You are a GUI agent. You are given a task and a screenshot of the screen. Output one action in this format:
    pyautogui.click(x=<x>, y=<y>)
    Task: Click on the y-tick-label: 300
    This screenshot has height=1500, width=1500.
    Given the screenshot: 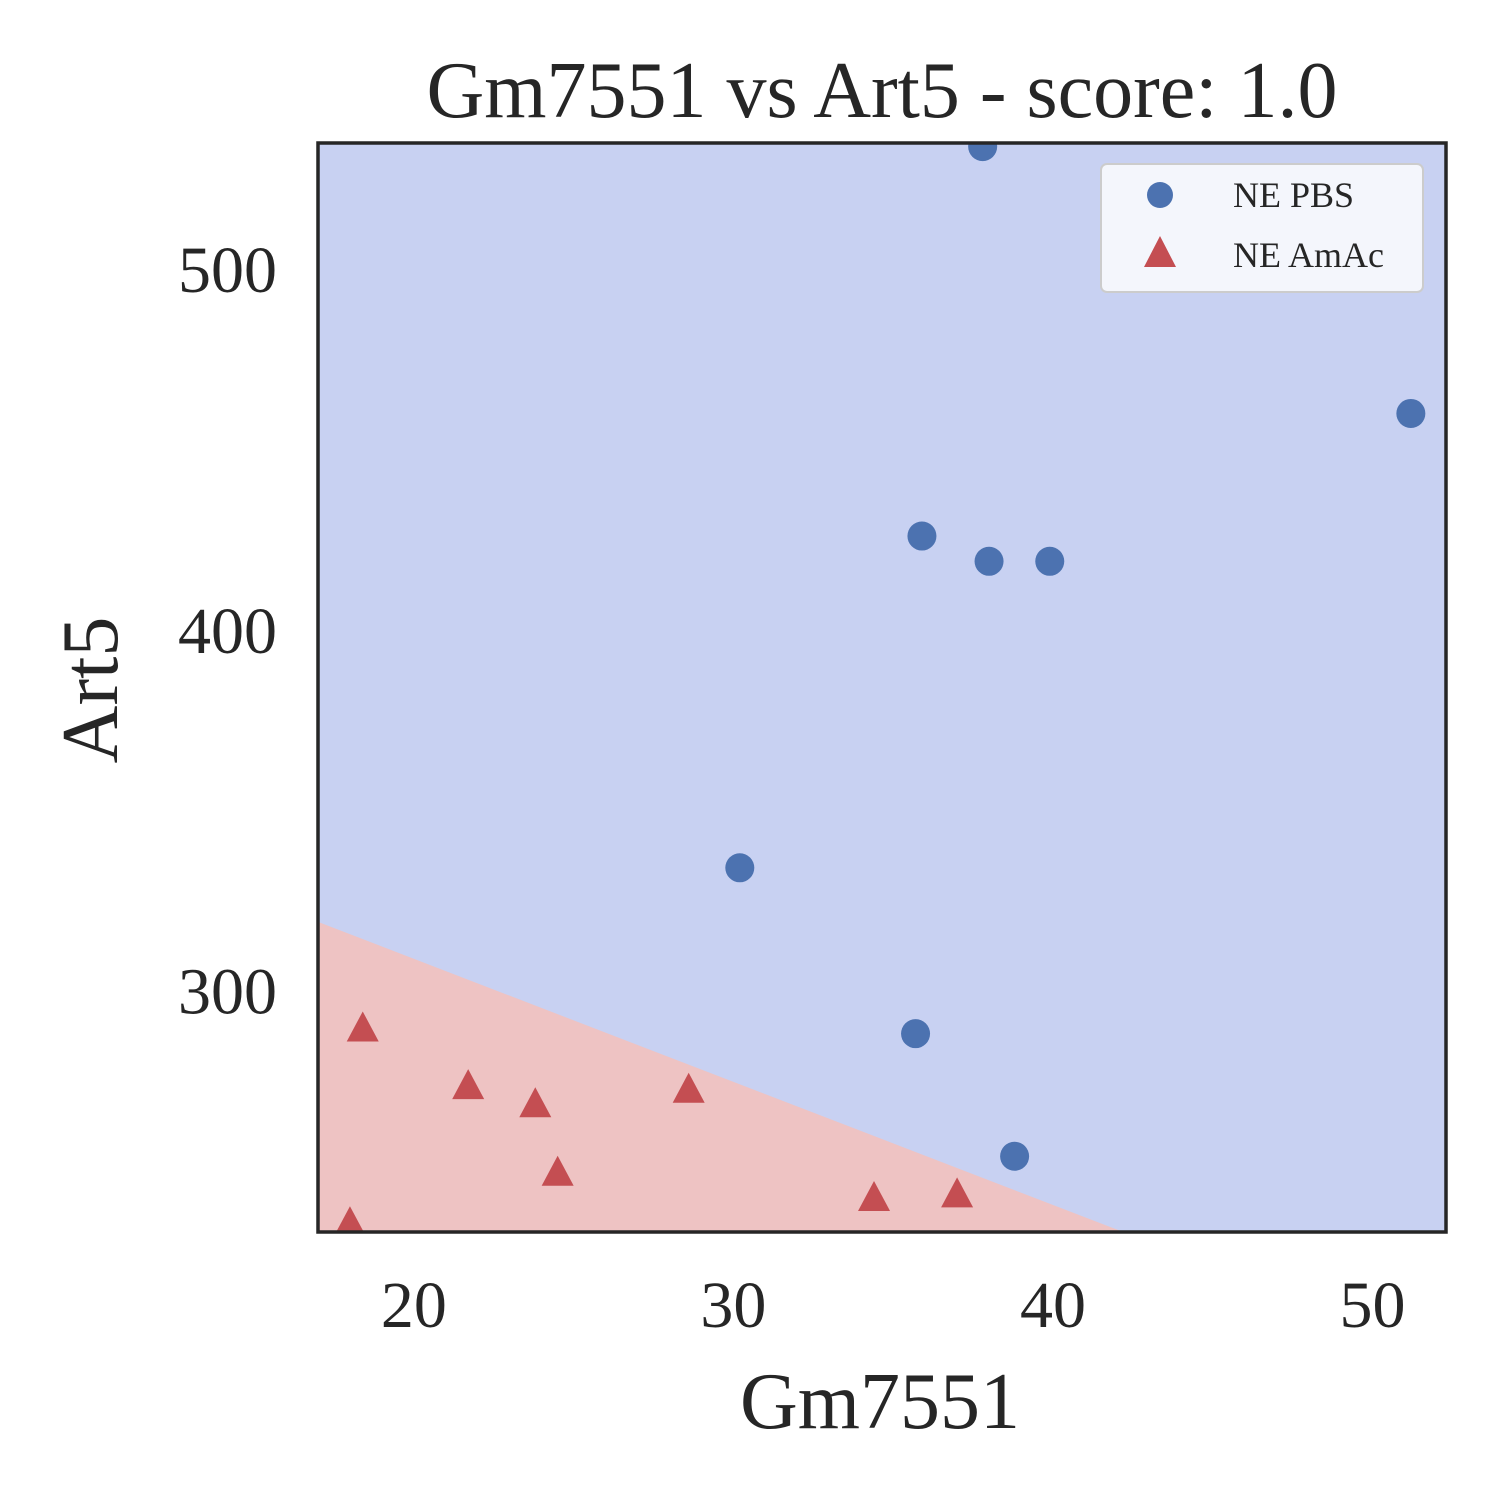 What is the action you would take?
    pyautogui.click(x=227, y=991)
    